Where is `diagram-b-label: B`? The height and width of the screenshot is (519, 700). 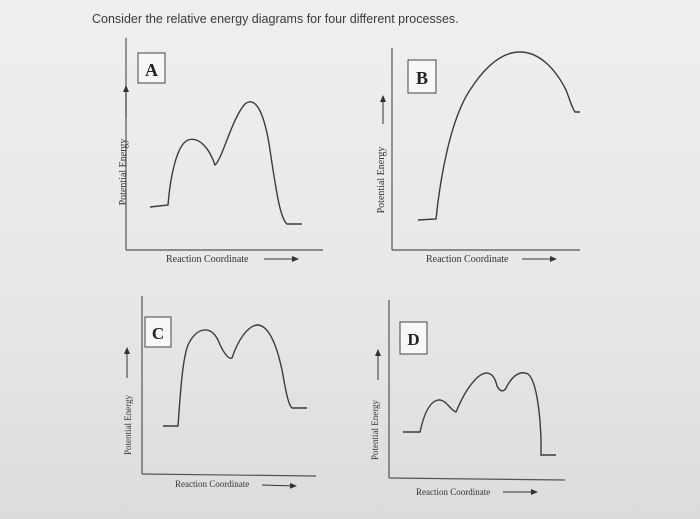 diagram-b-label: B is located at coordinates (422, 78).